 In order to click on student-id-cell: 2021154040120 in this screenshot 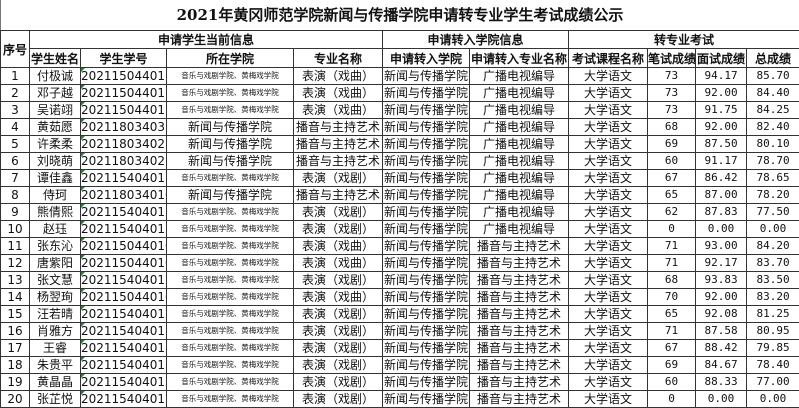, I will do `click(124, 399)`.